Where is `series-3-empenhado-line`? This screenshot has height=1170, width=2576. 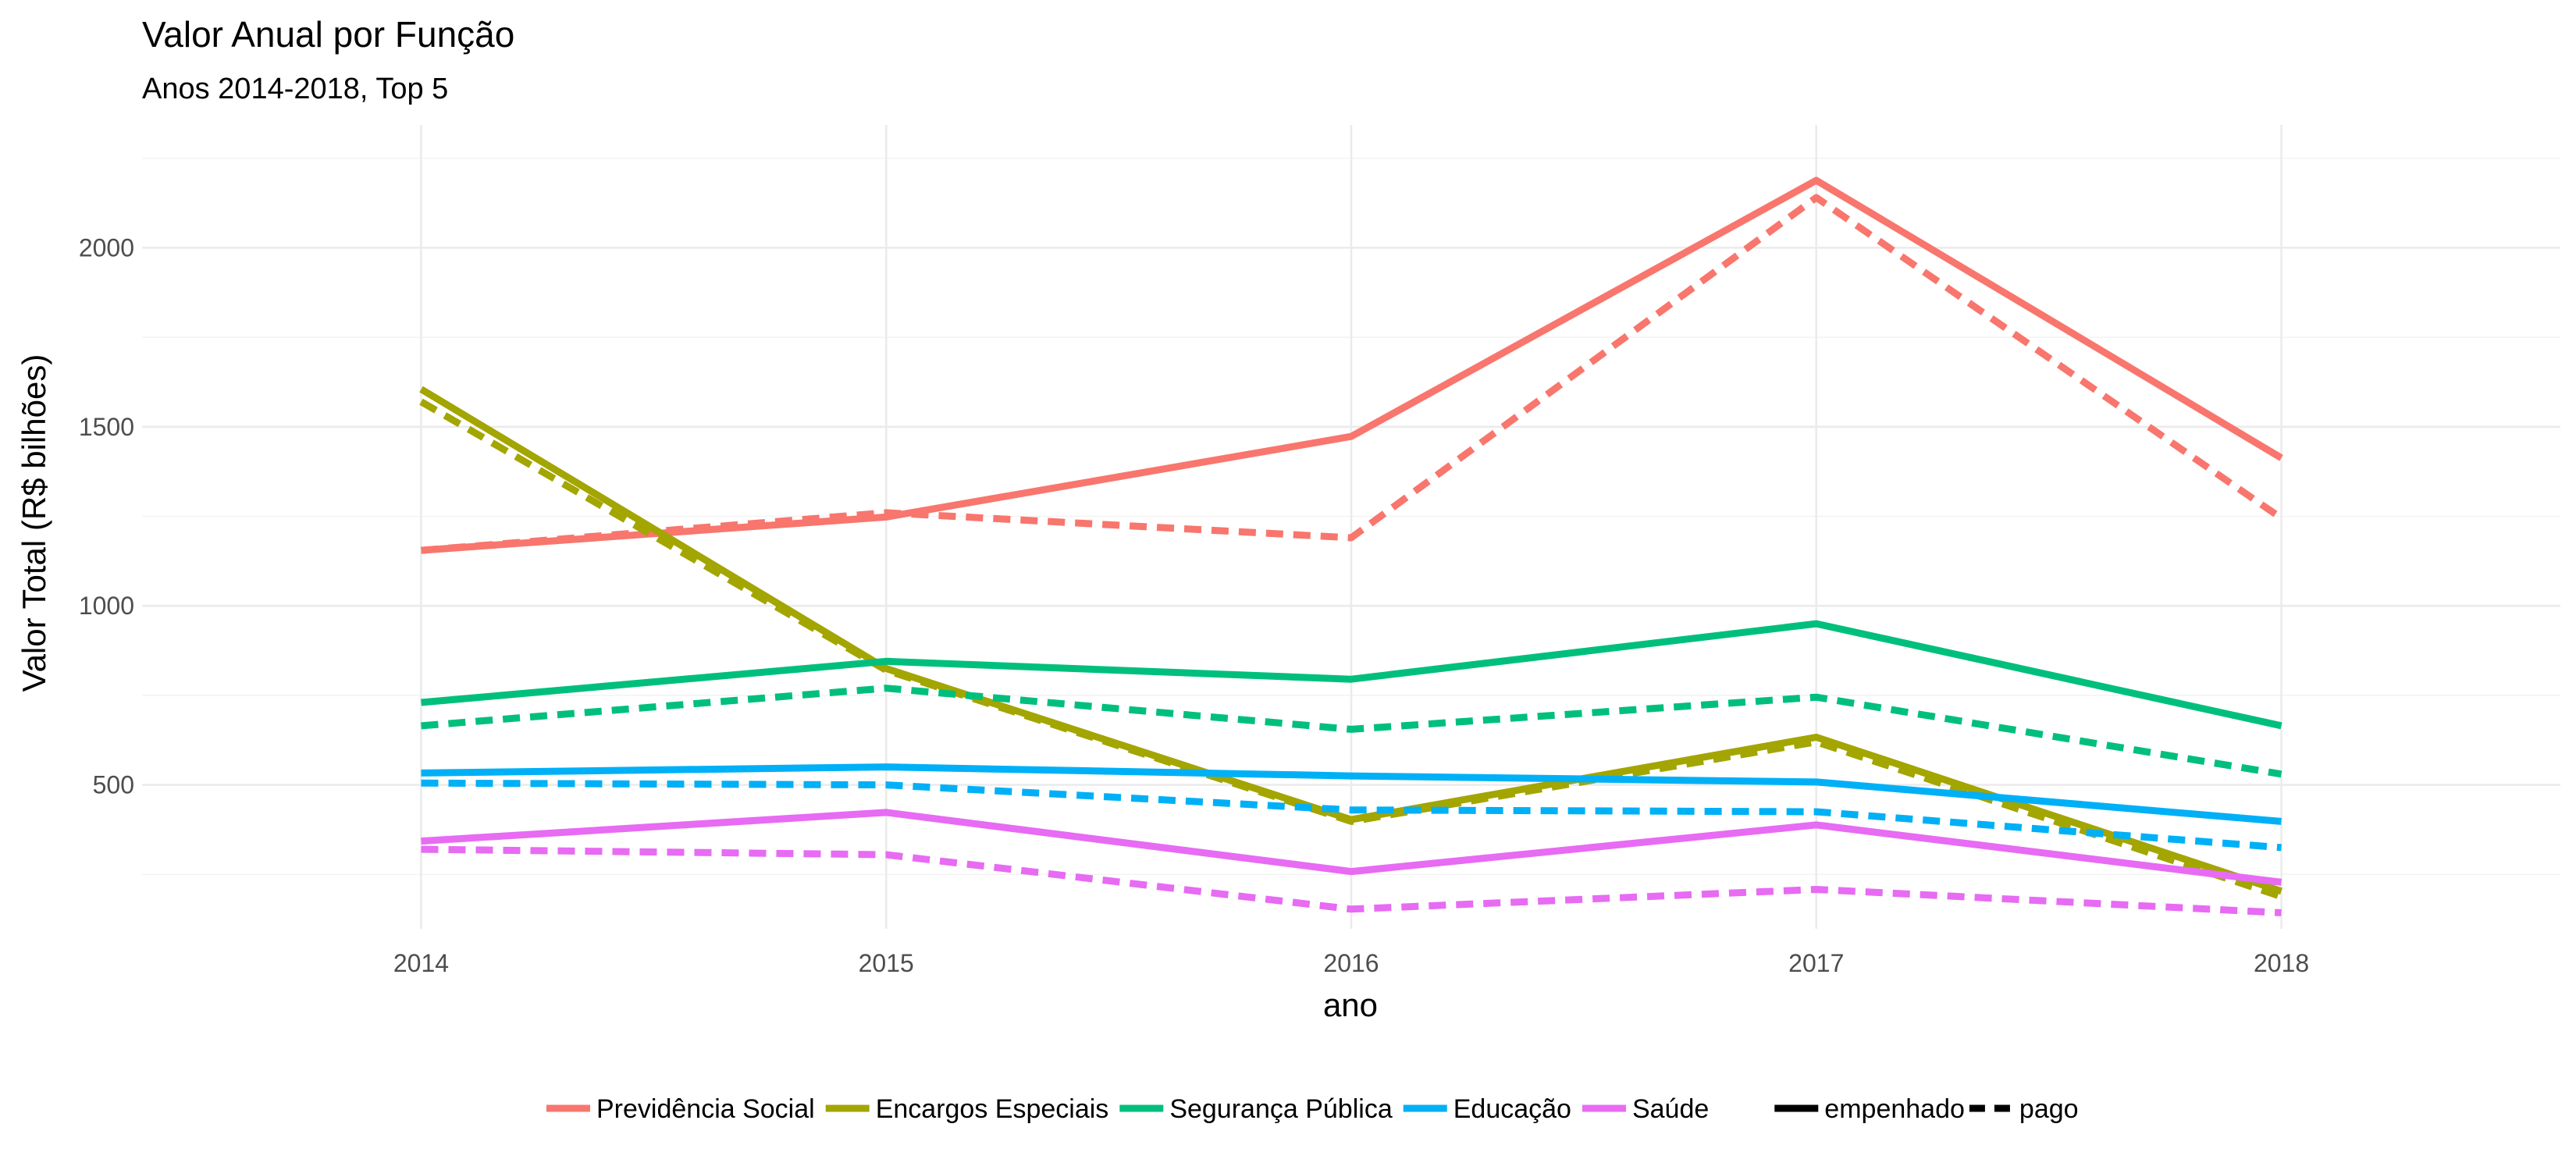 series-3-empenhado-line is located at coordinates (1351, 675).